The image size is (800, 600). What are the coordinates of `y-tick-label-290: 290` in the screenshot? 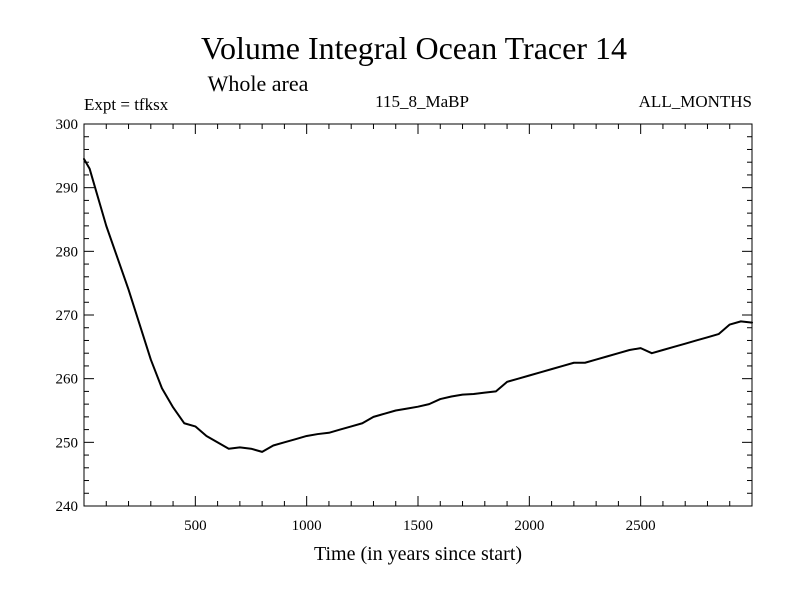 It's located at (67, 189).